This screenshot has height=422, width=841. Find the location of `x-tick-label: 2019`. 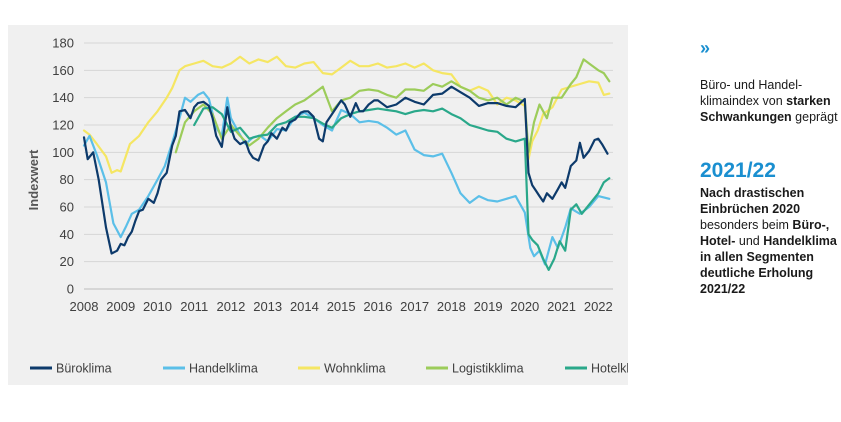

x-tick-label: 2019 is located at coordinates (488, 306).